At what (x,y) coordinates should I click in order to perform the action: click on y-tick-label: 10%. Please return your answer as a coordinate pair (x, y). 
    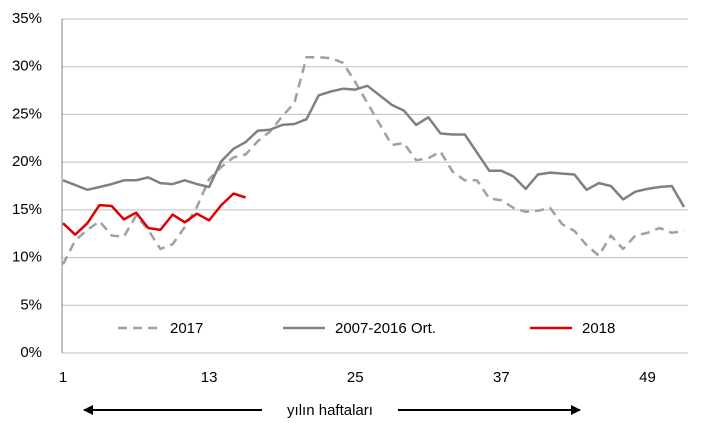
    Looking at the image, I should click on (27, 257).